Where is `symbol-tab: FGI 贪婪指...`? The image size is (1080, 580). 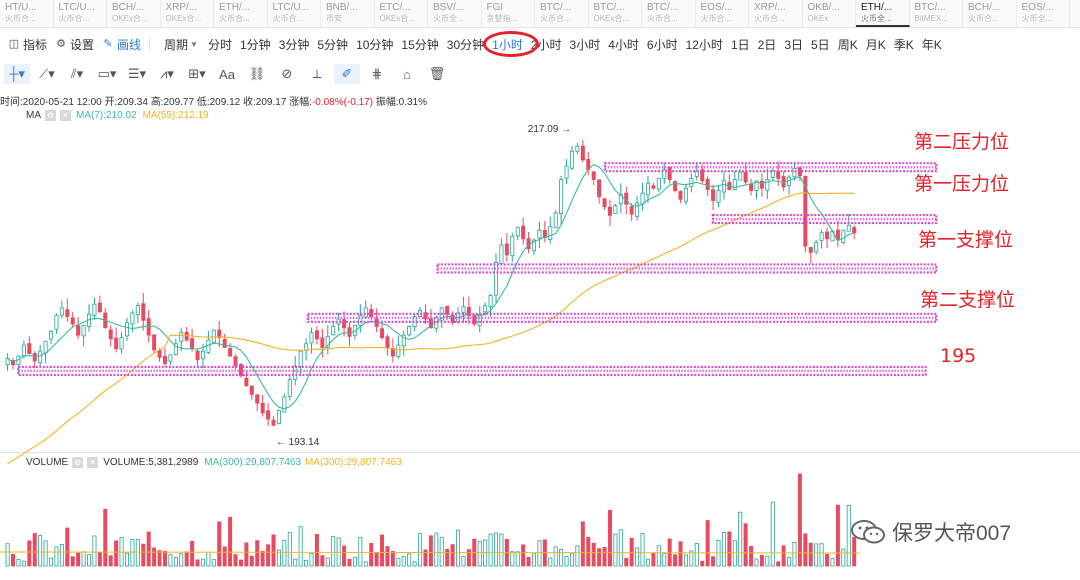 symbol-tab: FGI 贪婪指... is located at coordinates (508, 13).